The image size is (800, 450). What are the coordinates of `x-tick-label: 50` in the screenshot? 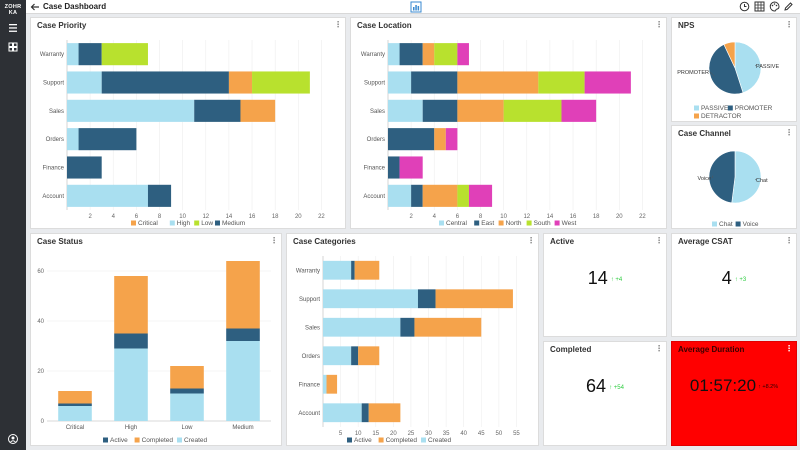 It's located at (499, 434).